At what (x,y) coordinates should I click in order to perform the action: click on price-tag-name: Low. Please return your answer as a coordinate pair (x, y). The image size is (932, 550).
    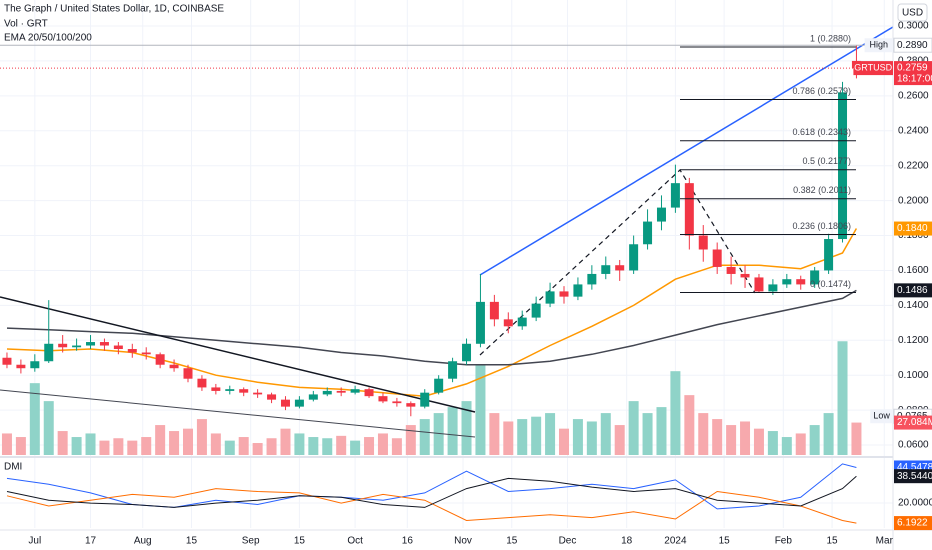
    Looking at the image, I should click on (881, 416).